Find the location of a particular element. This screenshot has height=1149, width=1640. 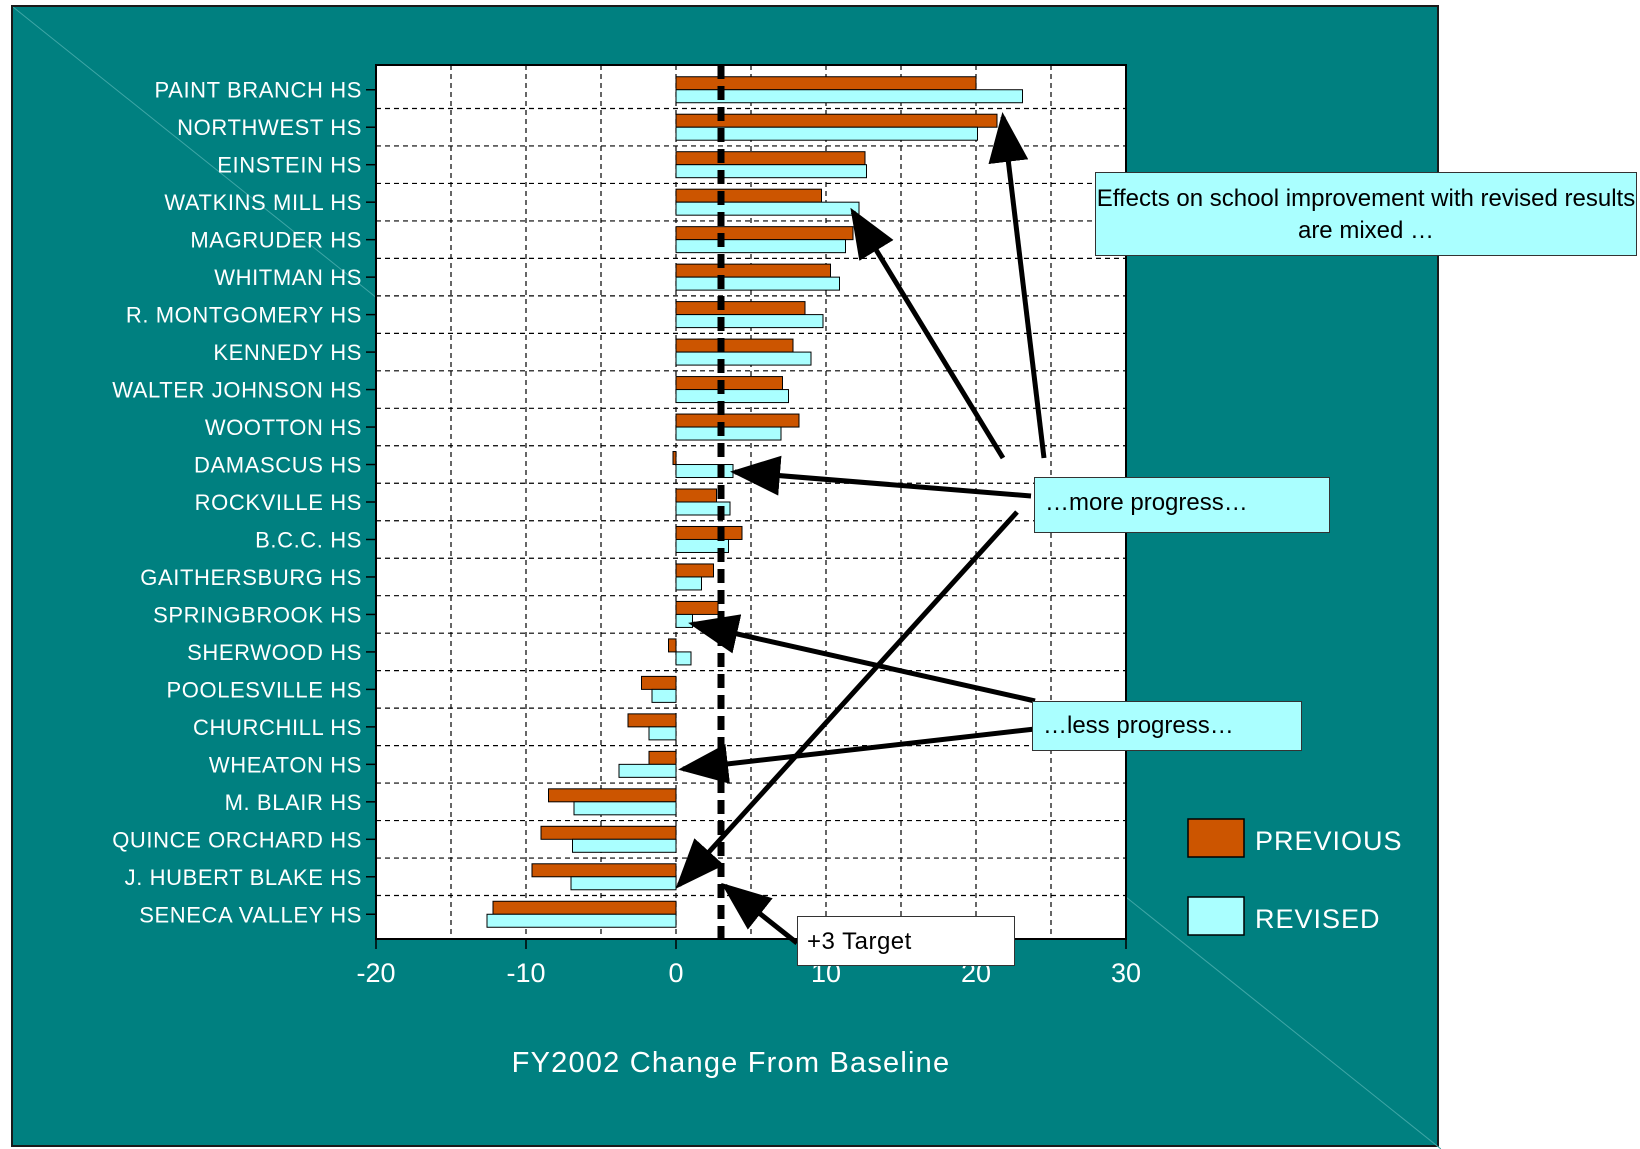

arrow-more-to-paint-branch is located at coordinates (1017, 285).